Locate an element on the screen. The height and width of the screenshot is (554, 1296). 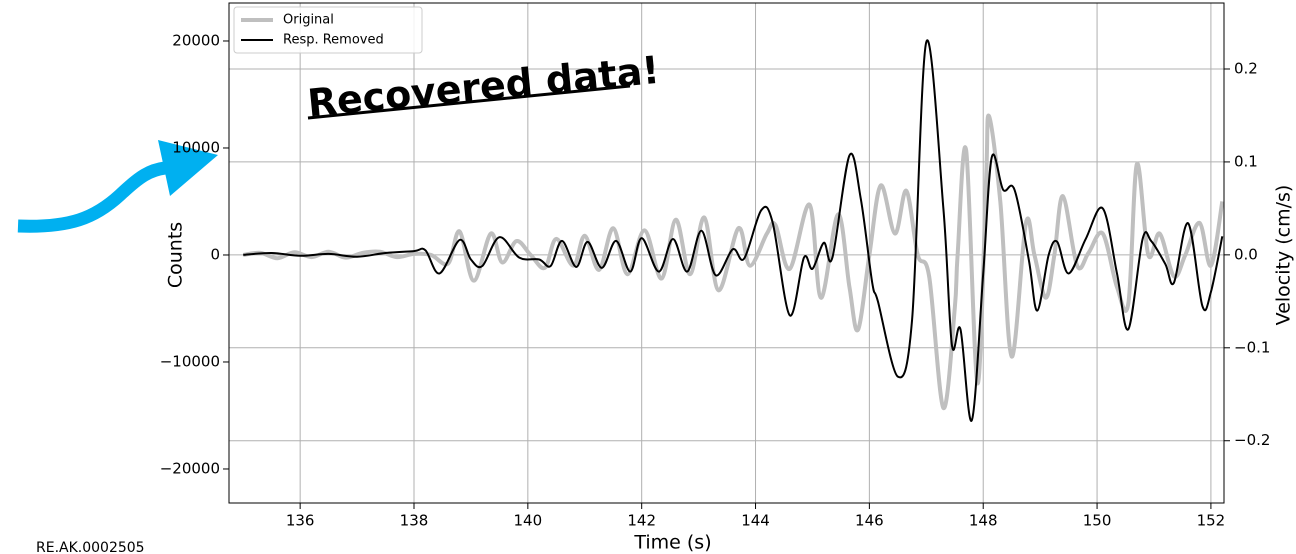
y-tick-label: 0 is located at coordinates (215, 254).